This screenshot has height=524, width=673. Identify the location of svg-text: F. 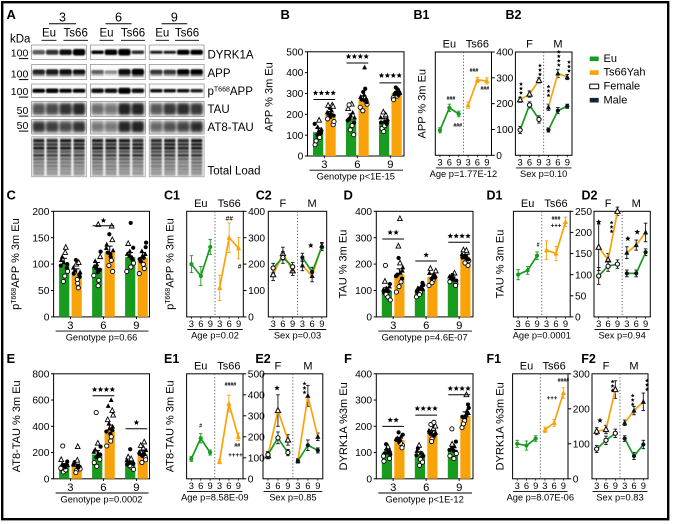
(606, 366).